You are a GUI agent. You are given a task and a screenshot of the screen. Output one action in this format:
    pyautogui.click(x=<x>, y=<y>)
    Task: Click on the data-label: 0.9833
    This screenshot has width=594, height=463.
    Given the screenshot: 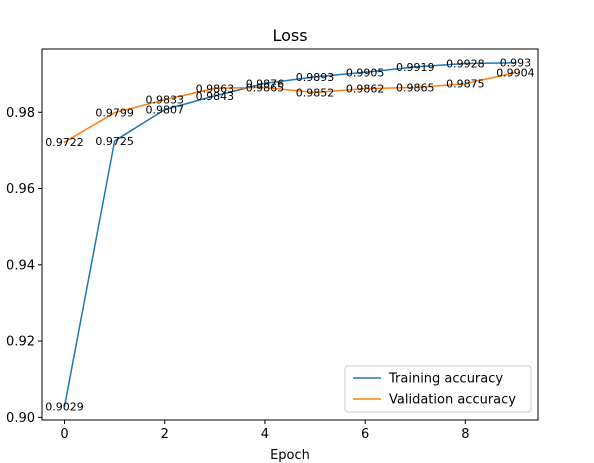 What is the action you would take?
    pyautogui.click(x=165, y=100)
    